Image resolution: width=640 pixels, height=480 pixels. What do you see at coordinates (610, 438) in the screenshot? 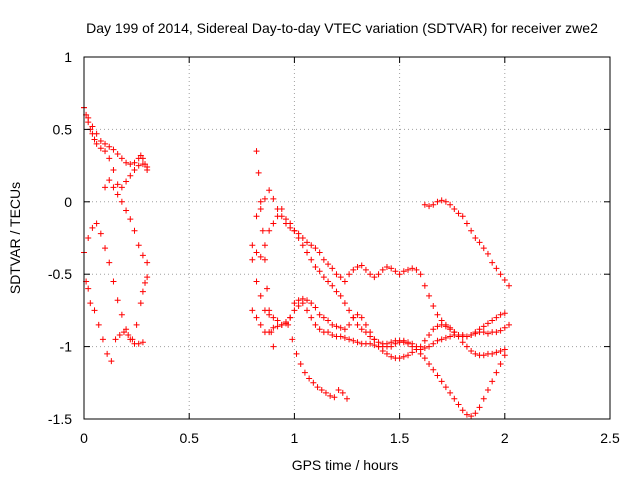
I see `x-tick-label: 2.5` at bounding box center [610, 438].